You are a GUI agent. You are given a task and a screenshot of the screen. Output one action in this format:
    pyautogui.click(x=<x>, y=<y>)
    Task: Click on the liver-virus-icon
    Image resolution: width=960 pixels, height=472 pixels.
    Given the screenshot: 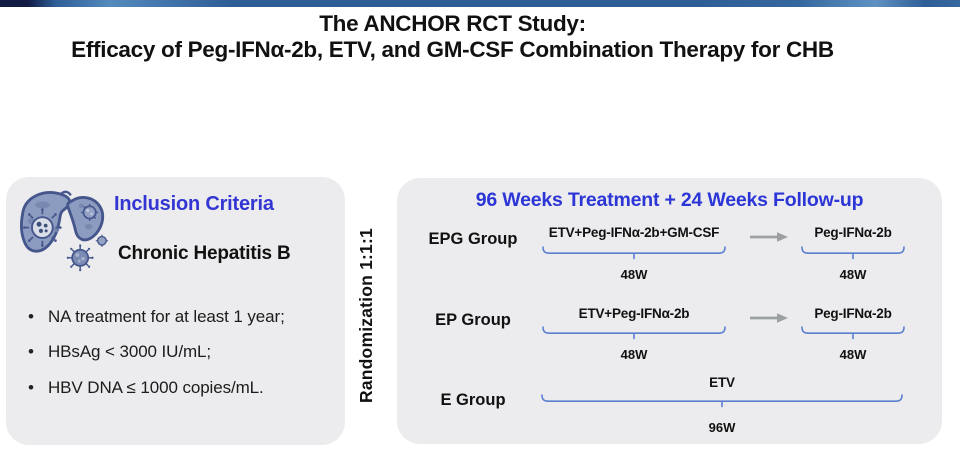 What is the action you would take?
    pyautogui.click(x=64, y=231)
    